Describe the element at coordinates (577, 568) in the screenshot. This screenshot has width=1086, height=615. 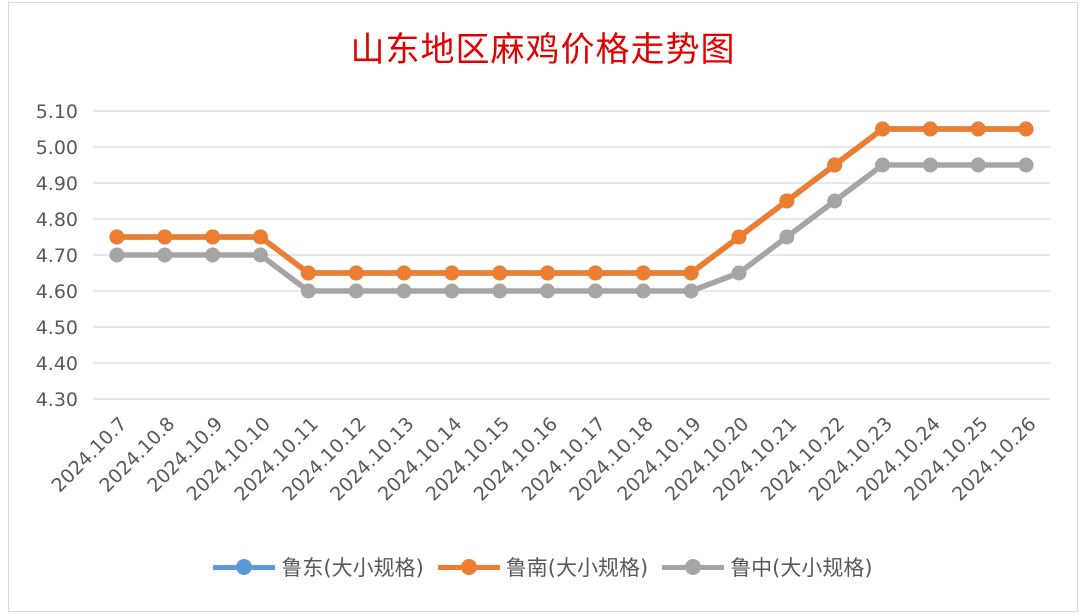
I see `legend-label: 鲁南(大小规格)` at that location.